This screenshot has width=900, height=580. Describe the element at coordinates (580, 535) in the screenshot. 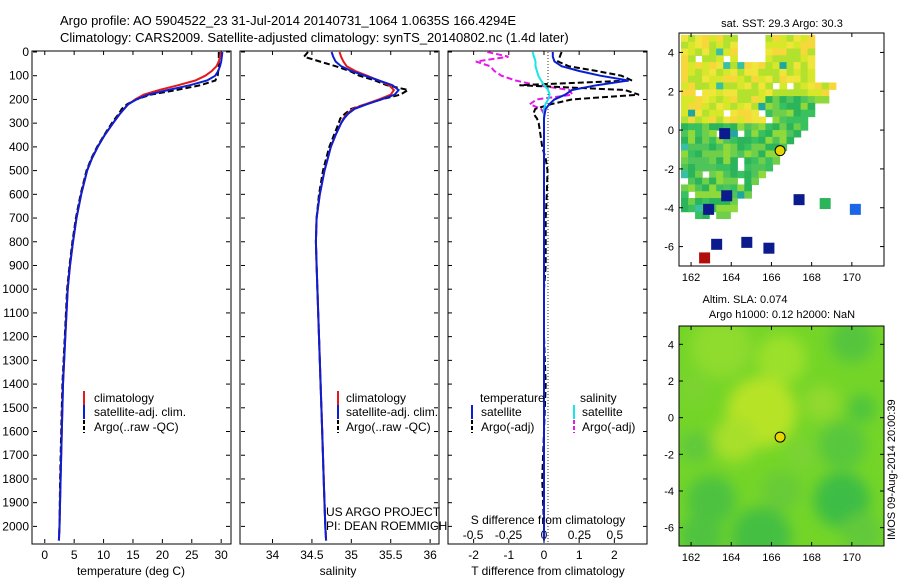

I see `s-tick-label: 0.25` at that location.